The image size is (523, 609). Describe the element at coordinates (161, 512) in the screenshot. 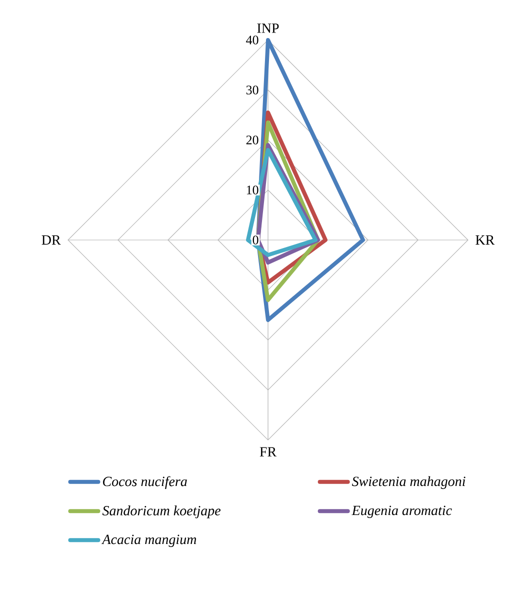

I see `legend-label: Sandoricum koetjape` at that location.